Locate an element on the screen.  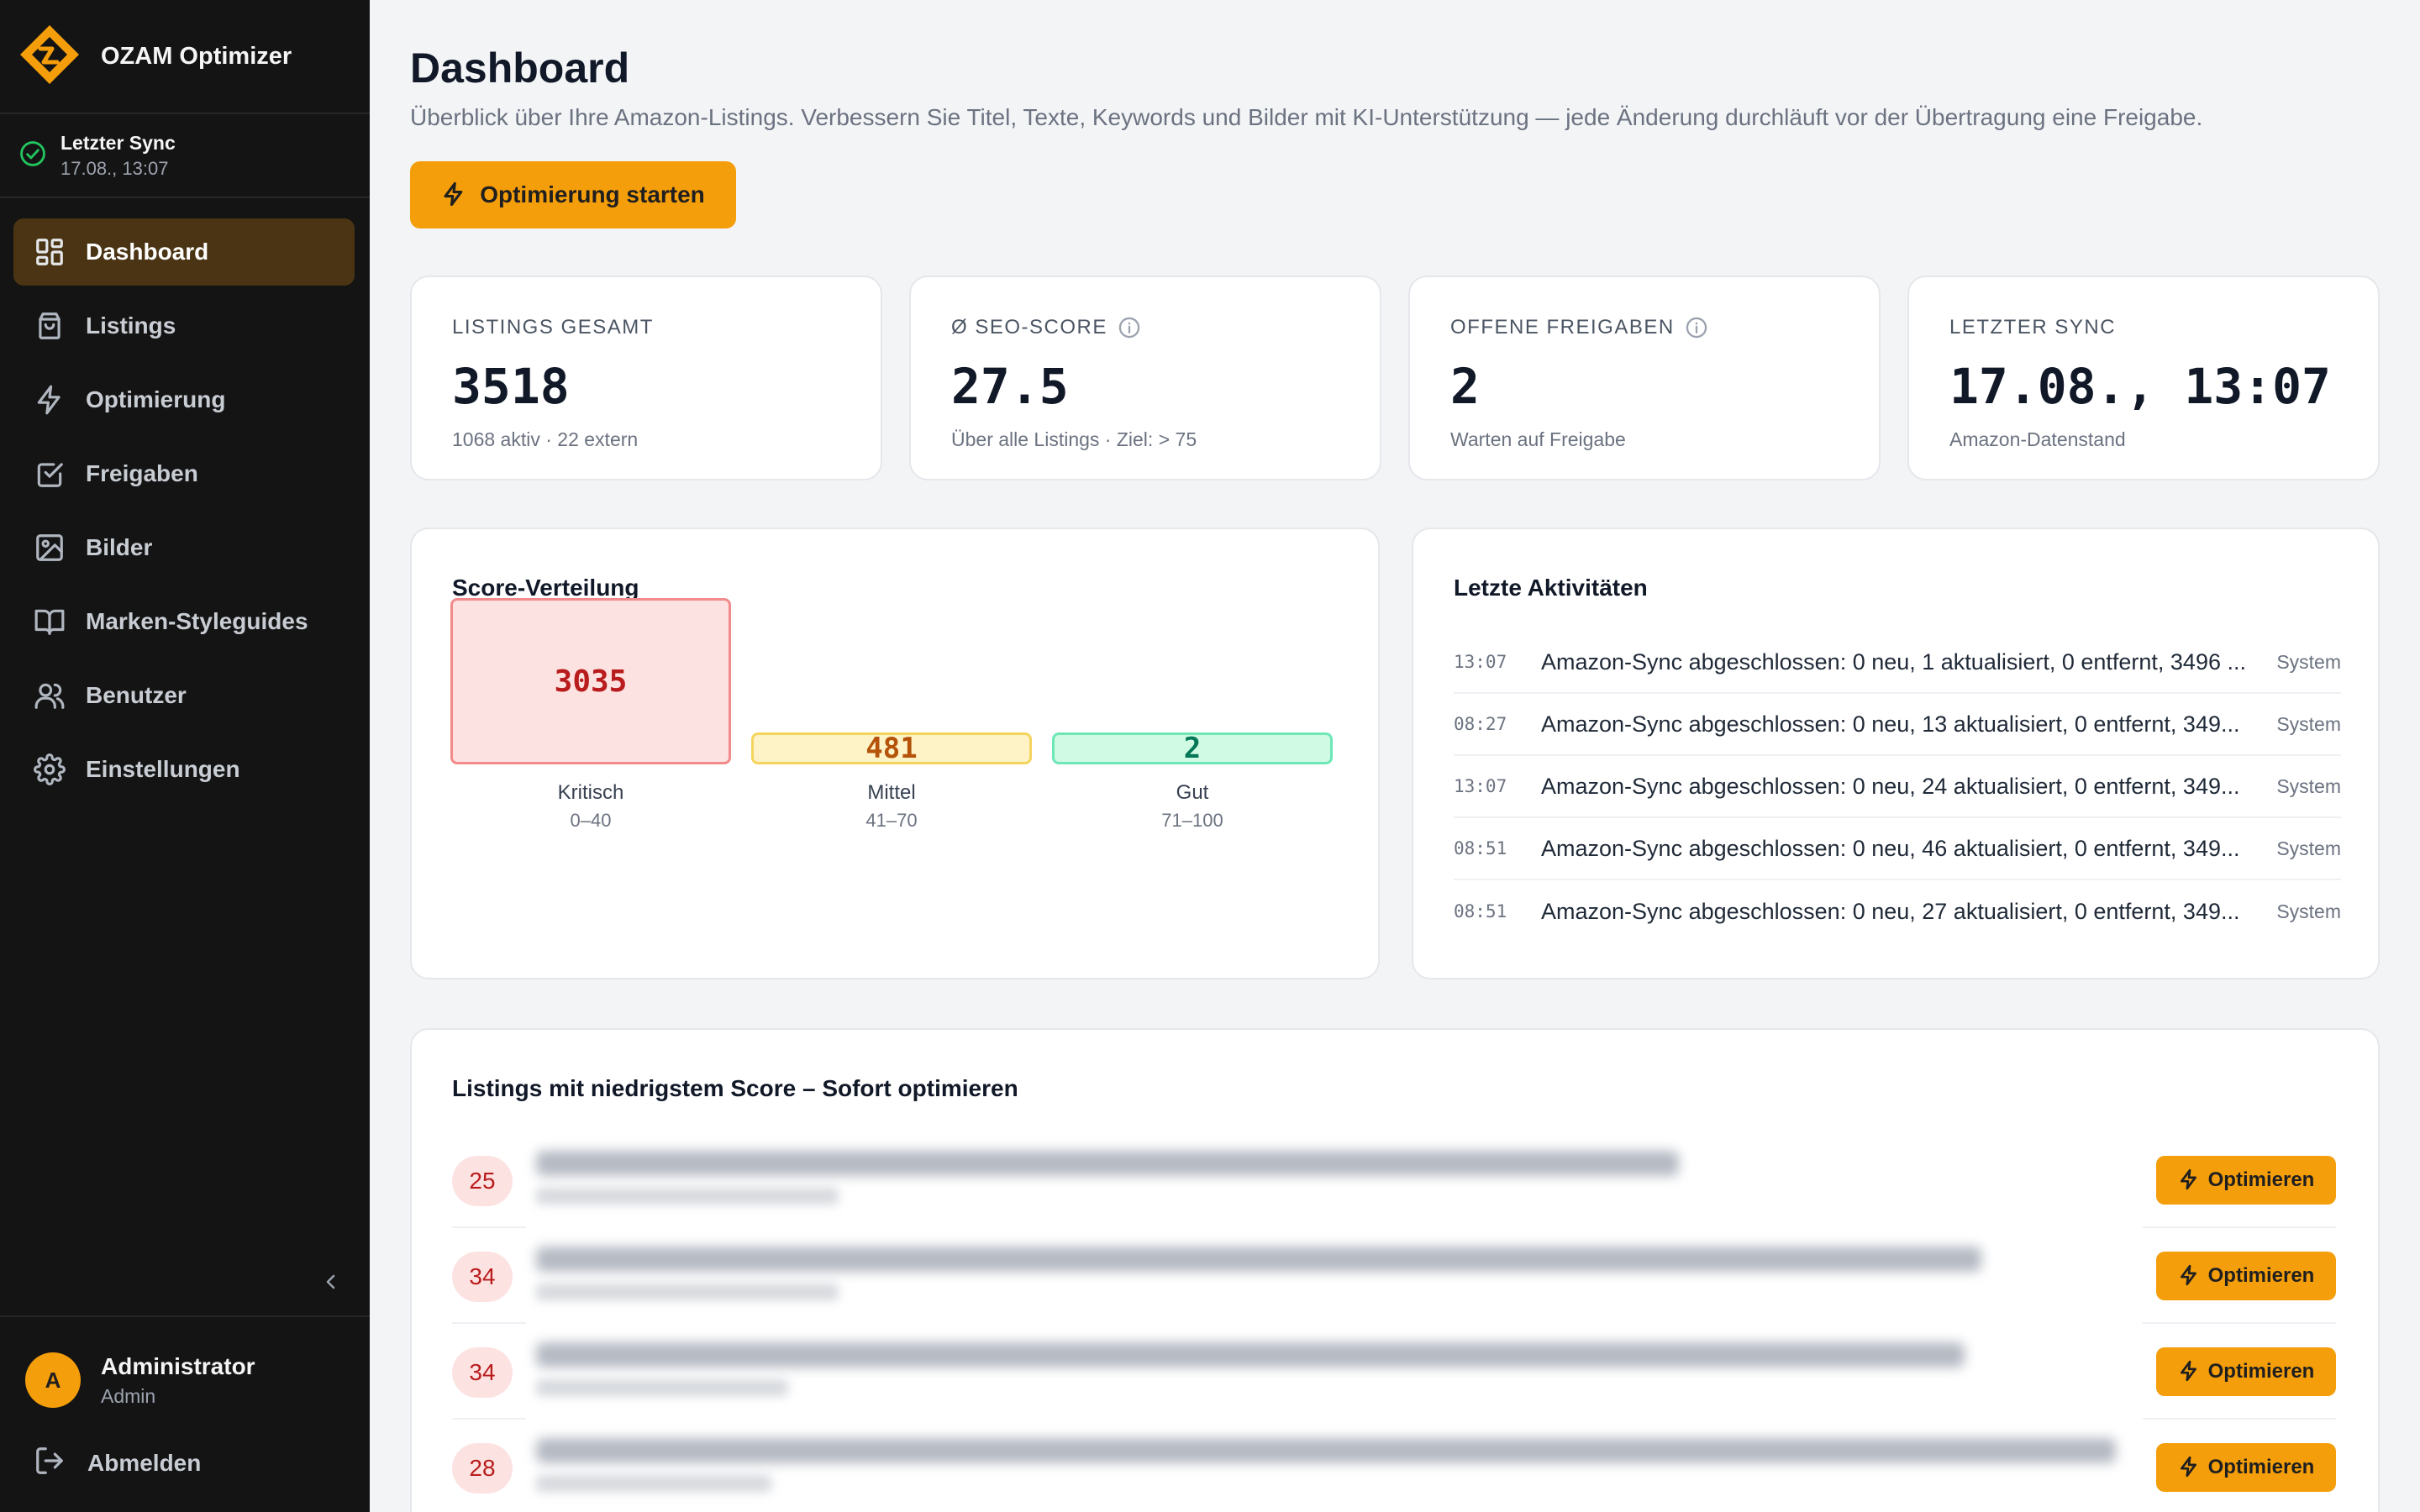
stat-value: 27.5 is located at coordinates (1010, 386).